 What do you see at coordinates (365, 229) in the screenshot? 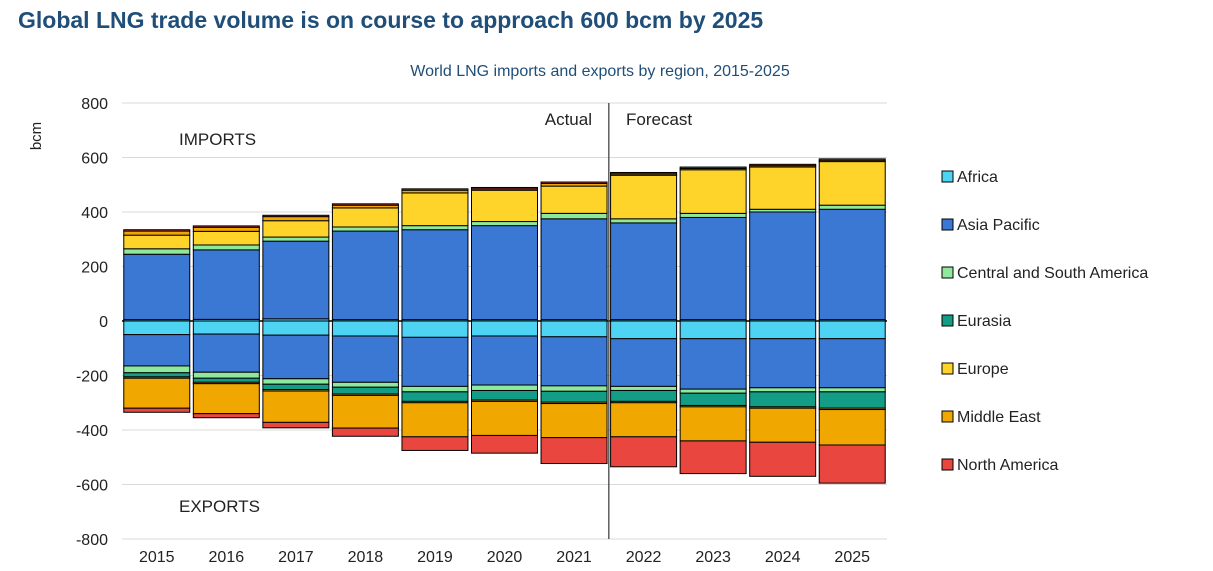
I see `import-bar-central-and-south-america-2018` at bounding box center [365, 229].